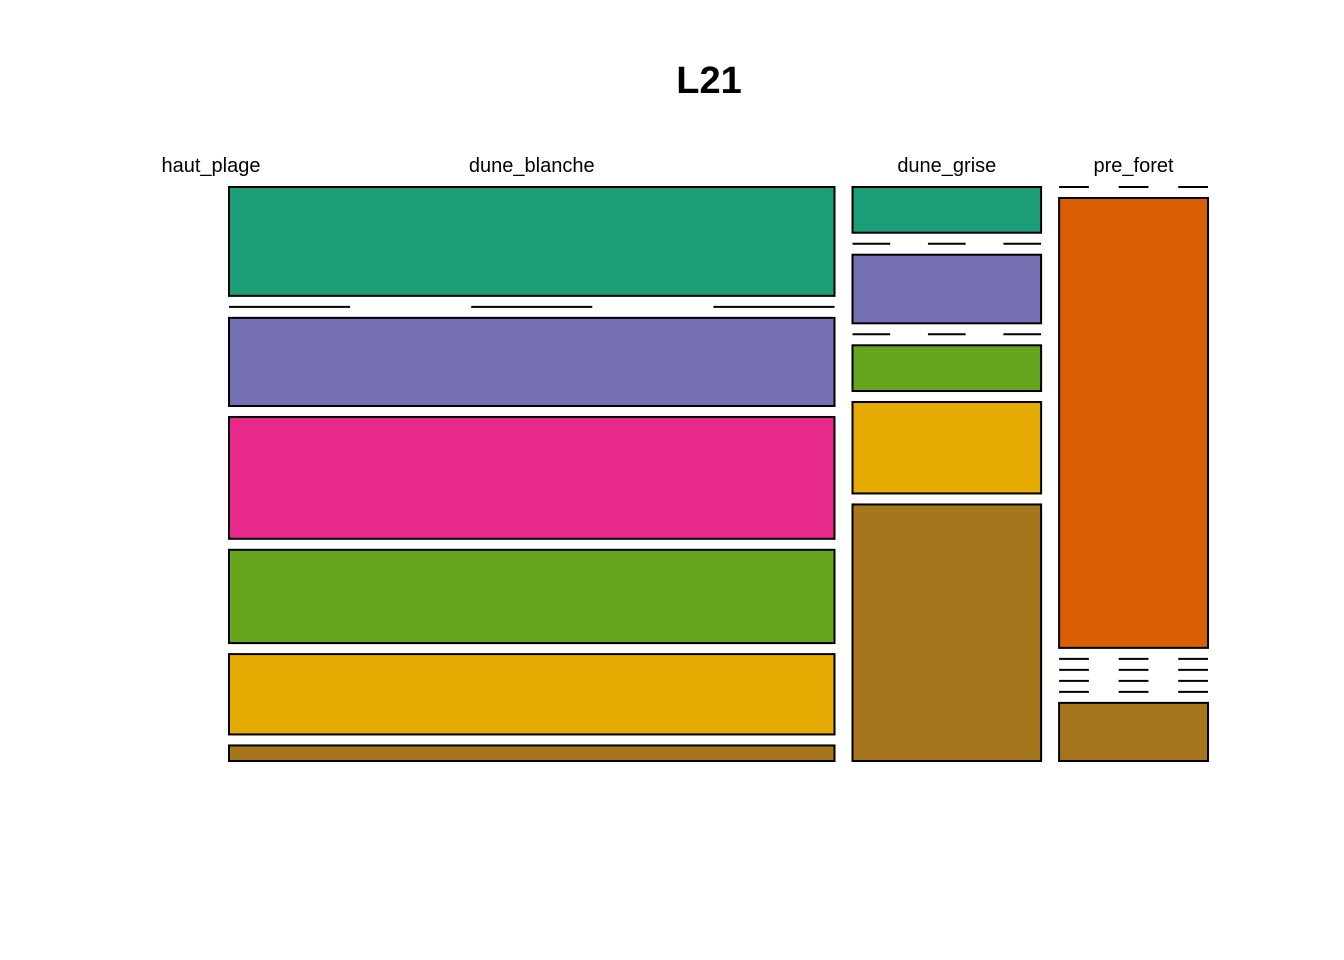 This screenshot has height=960, width=1344. What do you see at coordinates (947, 289) in the screenshot?
I see `mosaic-cell-dune-grise-cat3` at bounding box center [947, 289].